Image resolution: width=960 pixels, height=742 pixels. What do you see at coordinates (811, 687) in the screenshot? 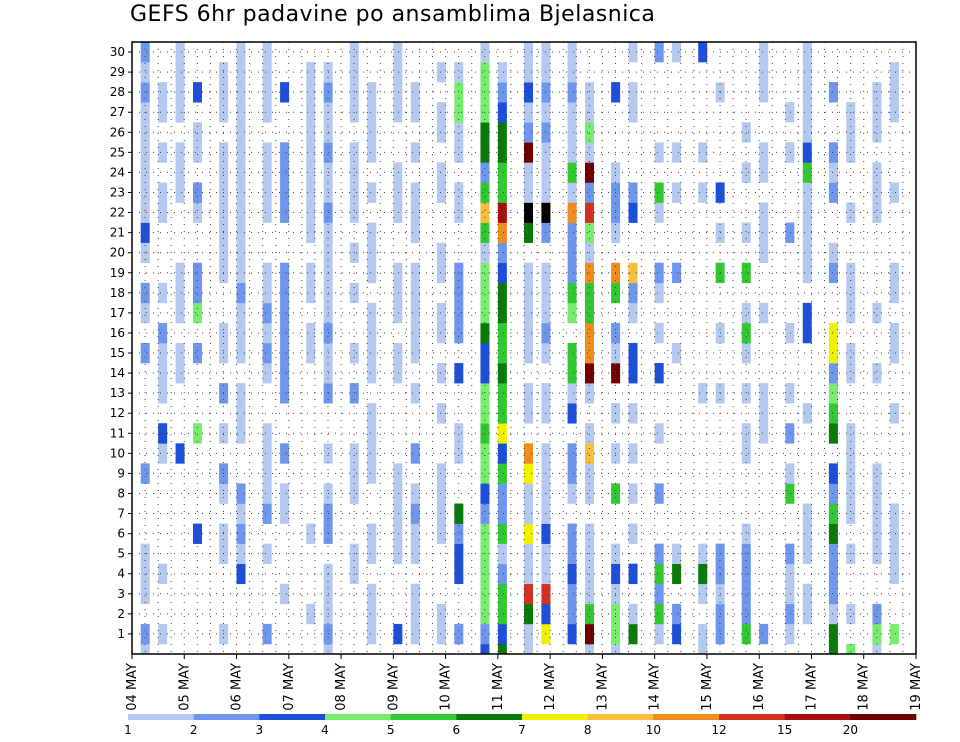
I see `x-tick-label: 17 MAY` at bounding box center [811, 687].